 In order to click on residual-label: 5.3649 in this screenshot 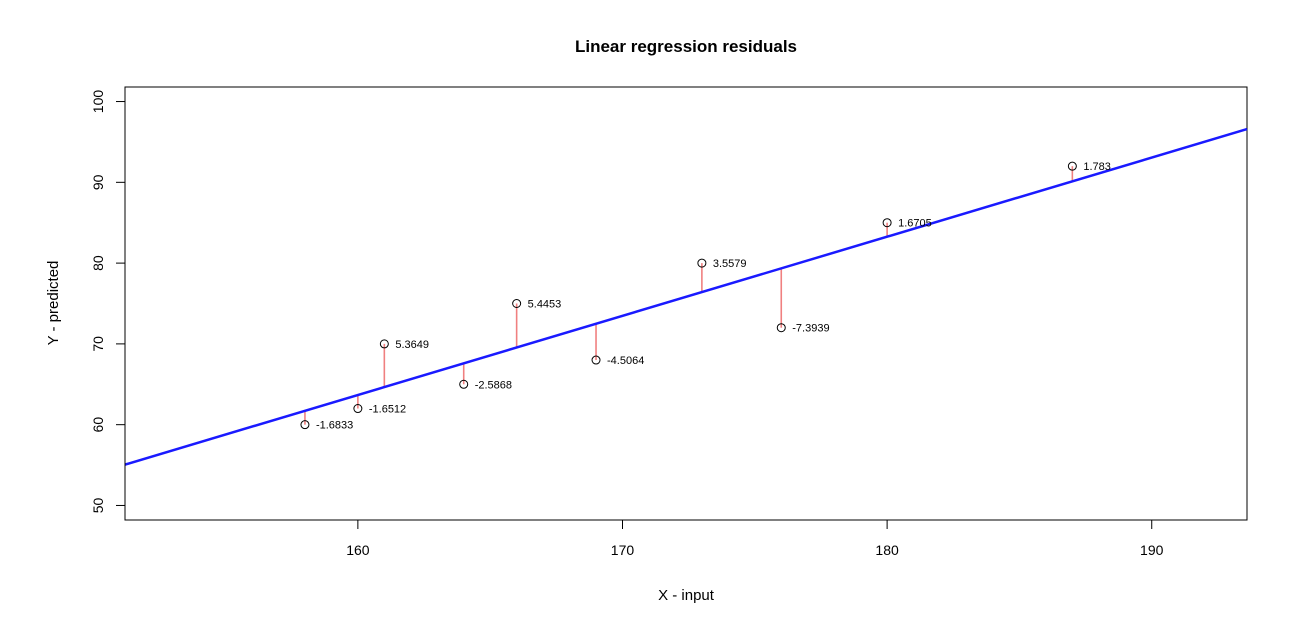, I will do `click(412, 345)`.